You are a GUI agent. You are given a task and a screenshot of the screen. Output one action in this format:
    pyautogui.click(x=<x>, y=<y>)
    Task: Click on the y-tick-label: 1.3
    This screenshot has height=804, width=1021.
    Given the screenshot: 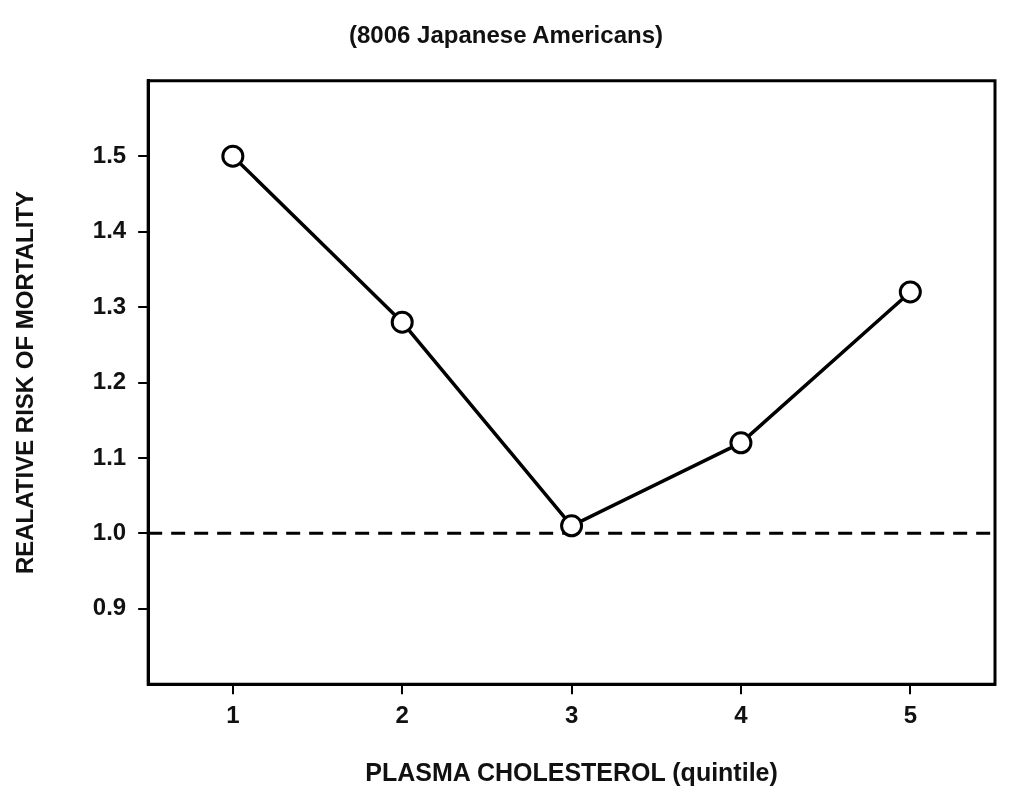 What is the action you would take?
    pyautogui.click(x=109, y=305)
    